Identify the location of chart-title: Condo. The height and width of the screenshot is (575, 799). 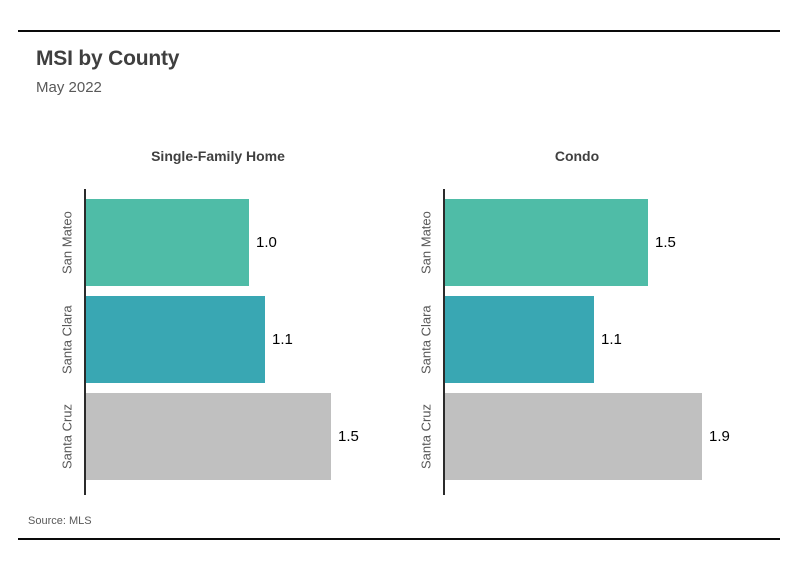
(577, 156).